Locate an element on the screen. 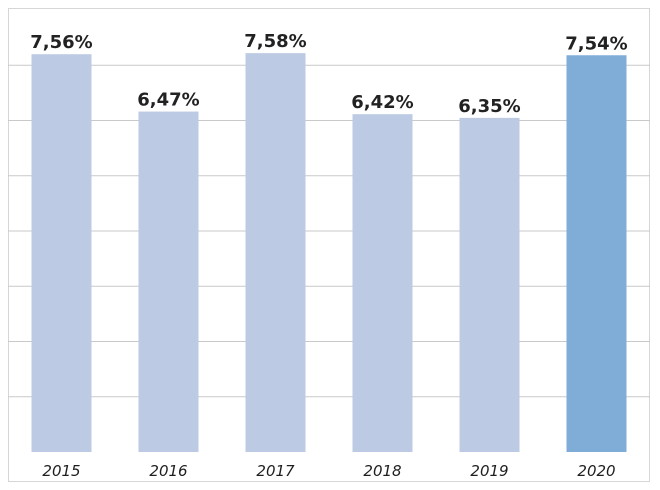 The image size is (660, 490). x-tick-2015: 2015 is located at coordinates (61, 471).